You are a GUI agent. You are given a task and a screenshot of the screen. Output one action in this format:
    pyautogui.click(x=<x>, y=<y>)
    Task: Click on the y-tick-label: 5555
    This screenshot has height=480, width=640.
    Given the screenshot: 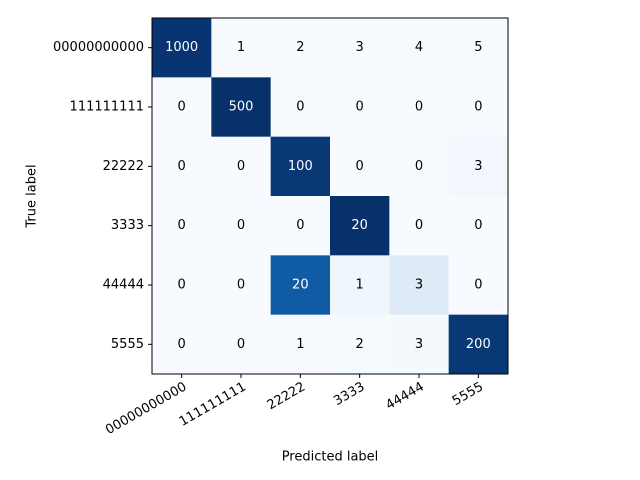 What is the action you would take?
    pyautogui.click(x=127, y=344)
    